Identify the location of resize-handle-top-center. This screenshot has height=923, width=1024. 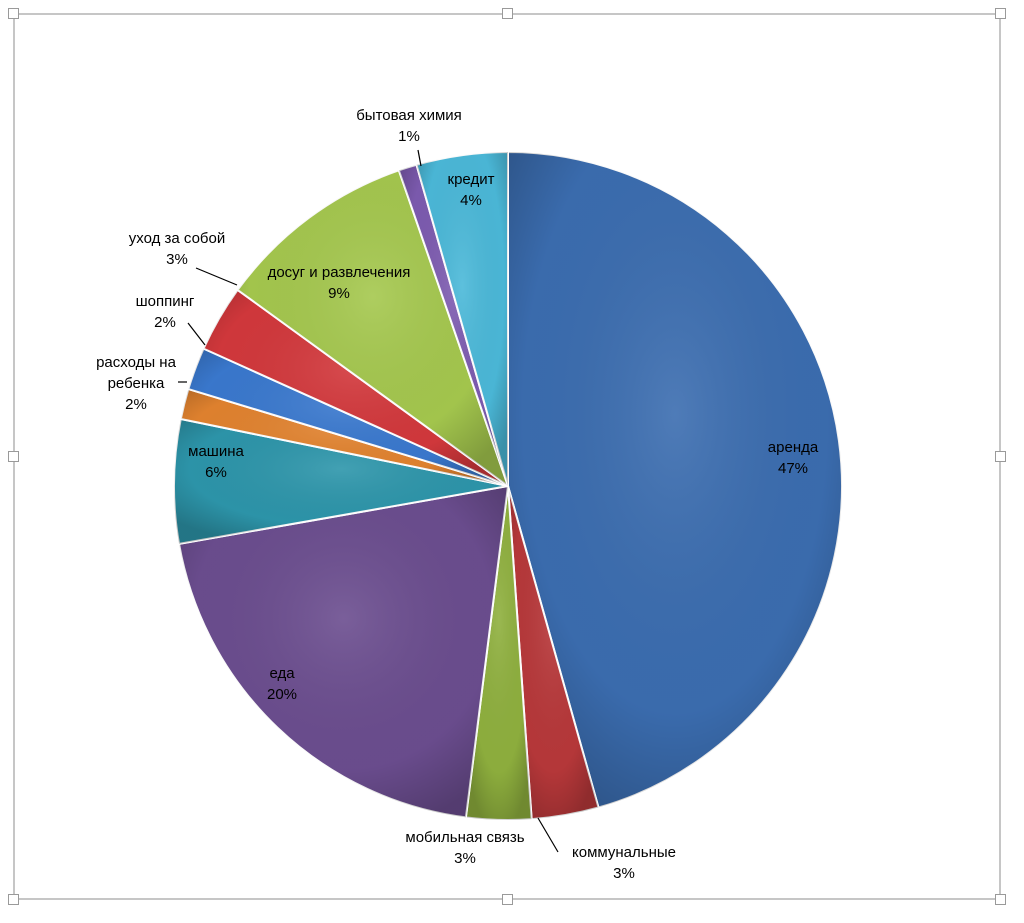
(507, 13).